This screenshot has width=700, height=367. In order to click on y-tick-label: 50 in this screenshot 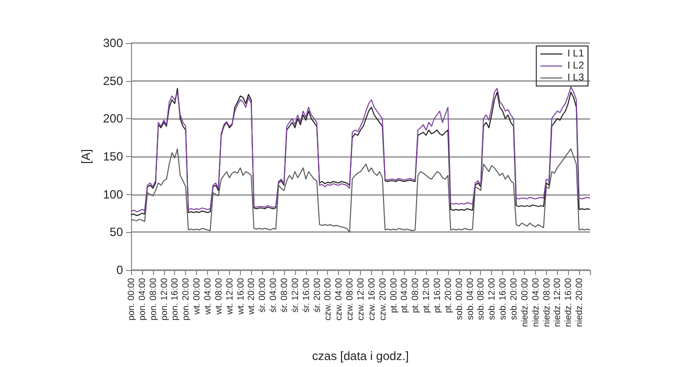, I will do `click(117, 232)`.